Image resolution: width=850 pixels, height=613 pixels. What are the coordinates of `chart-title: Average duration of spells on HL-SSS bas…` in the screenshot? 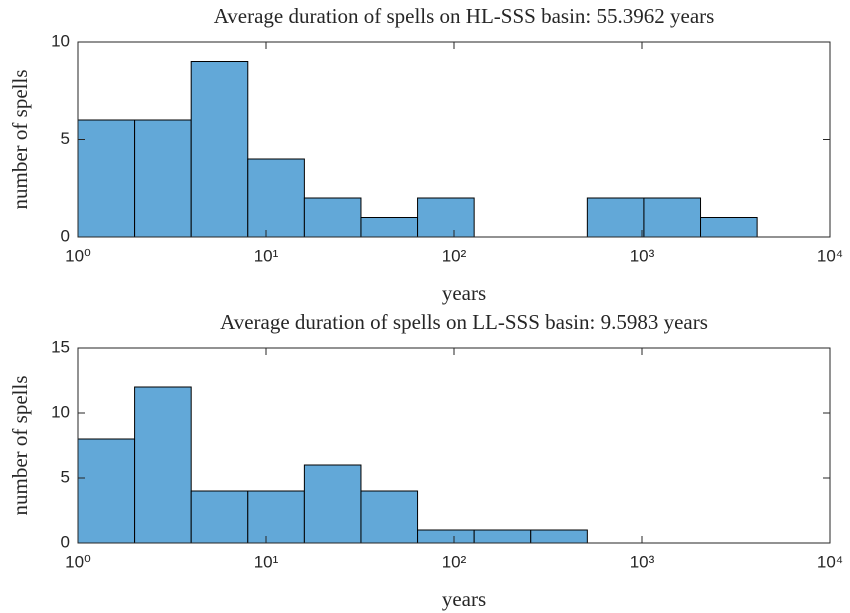 It's located at (464, 16).